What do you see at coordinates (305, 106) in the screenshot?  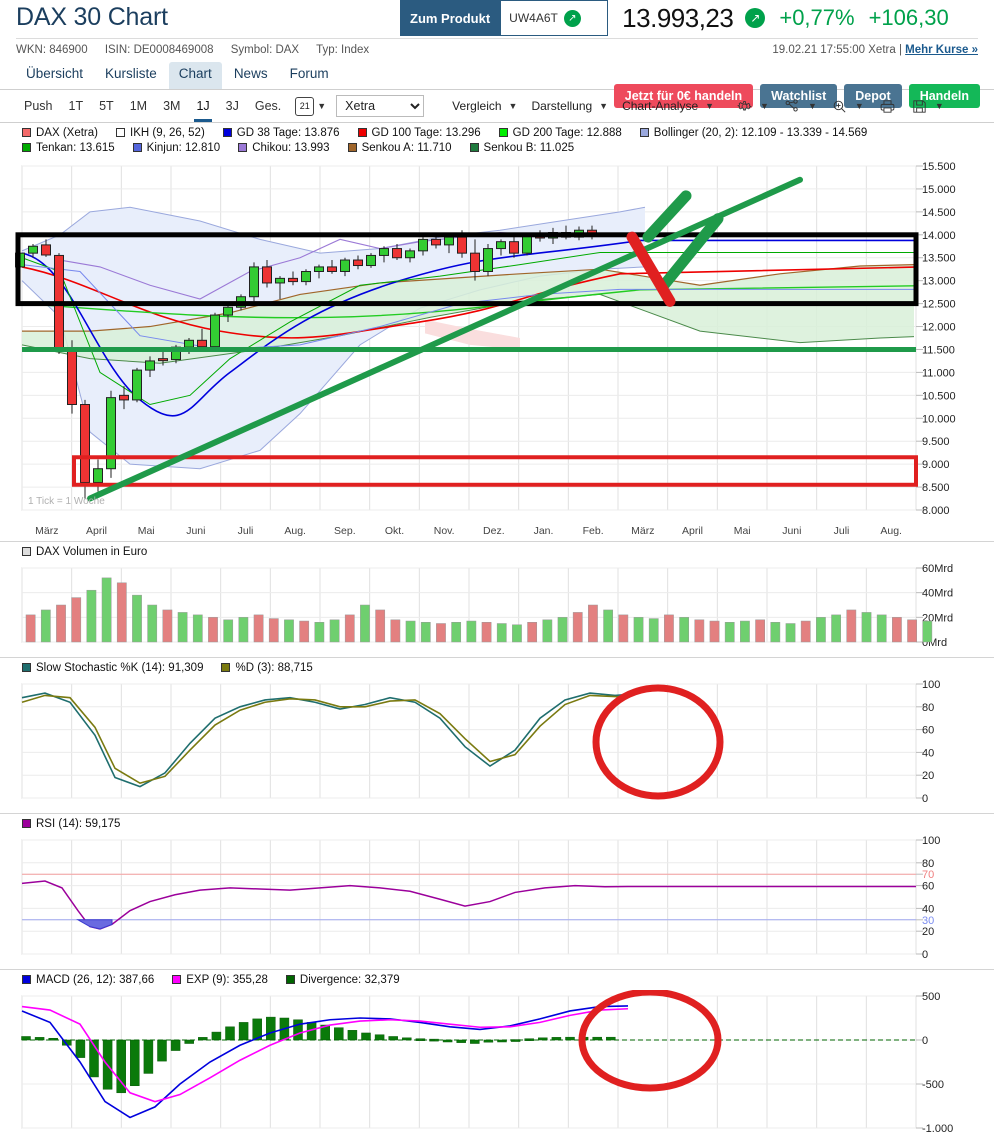 I see `calendar-icon: 21` at bounding box center [305, 106].